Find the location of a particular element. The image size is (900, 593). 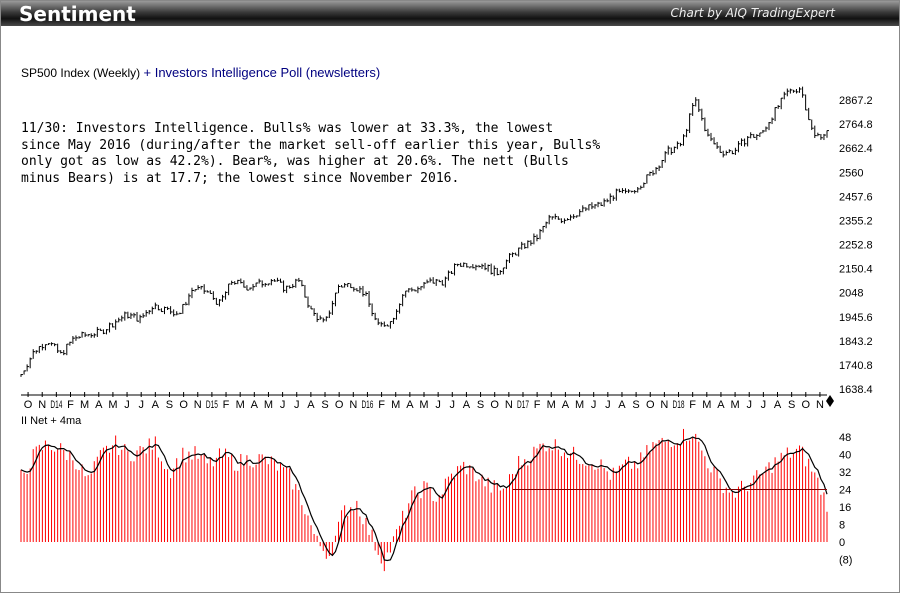

price-ytick-label: 1945.6 is located at coordinates (856, 318).